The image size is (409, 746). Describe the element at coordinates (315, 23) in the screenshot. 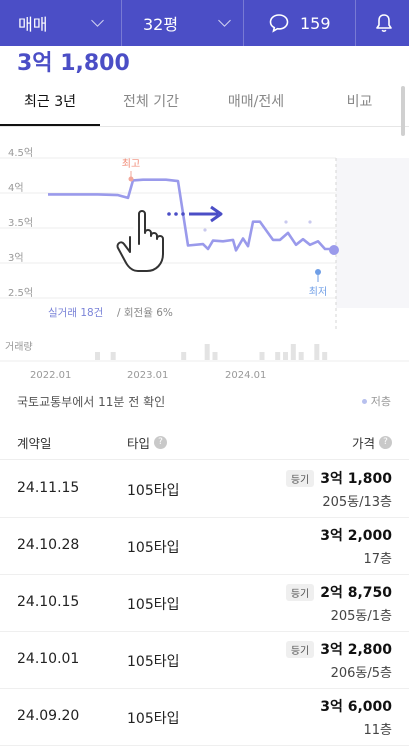

I see `comment-count: 159` at that location.